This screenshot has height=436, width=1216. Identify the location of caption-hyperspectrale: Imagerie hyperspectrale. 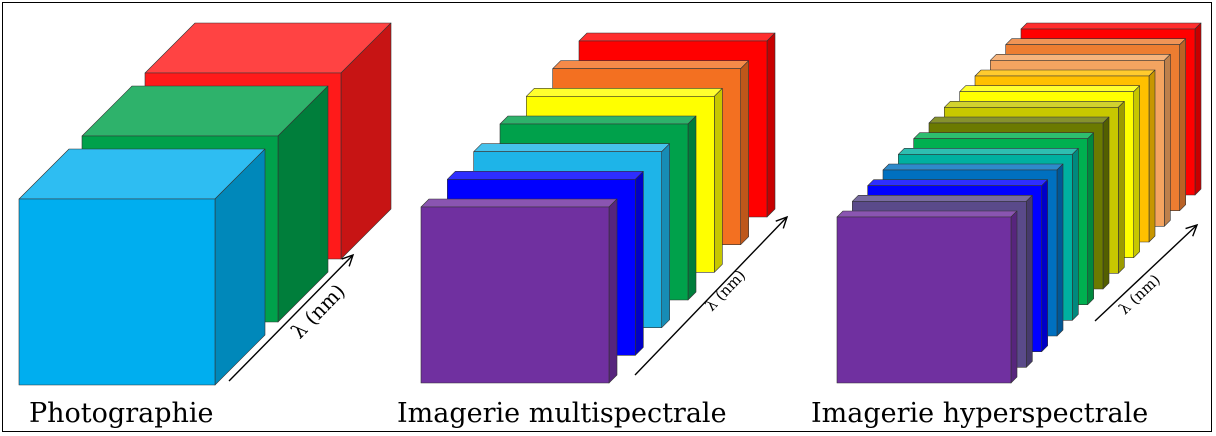
(980, 413).